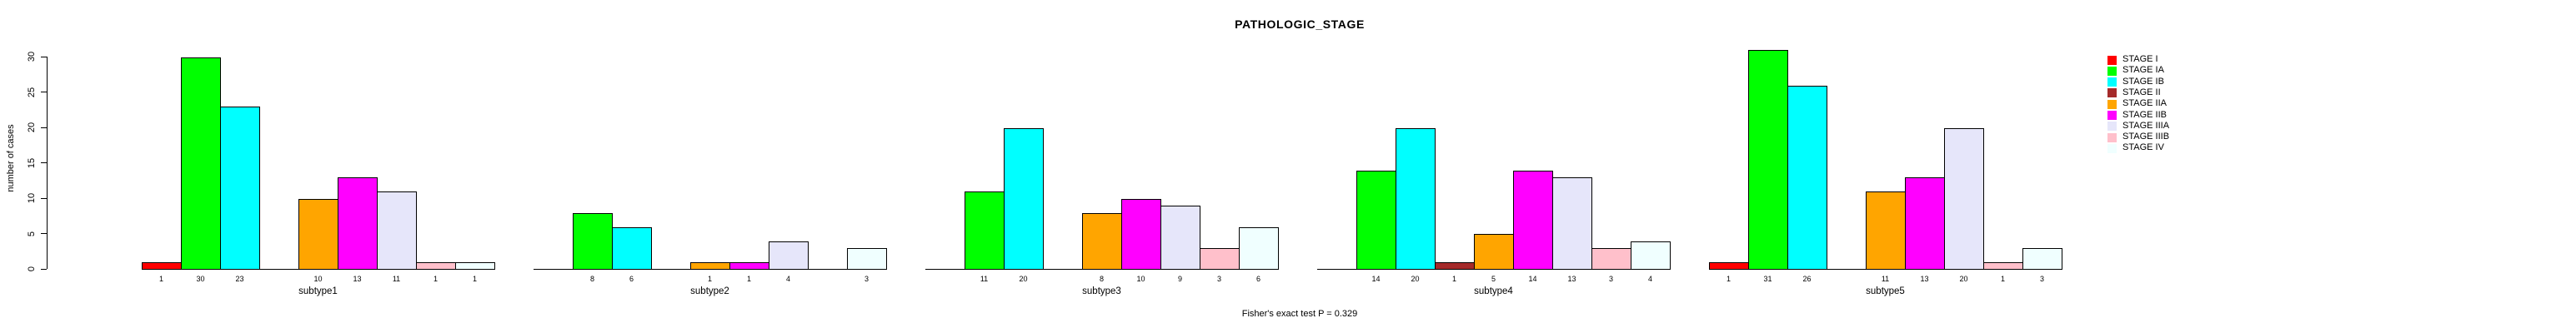  Describe the element at coordinates (239, 279) in the screenshot. I see `bar-value-label: 23` at that location.